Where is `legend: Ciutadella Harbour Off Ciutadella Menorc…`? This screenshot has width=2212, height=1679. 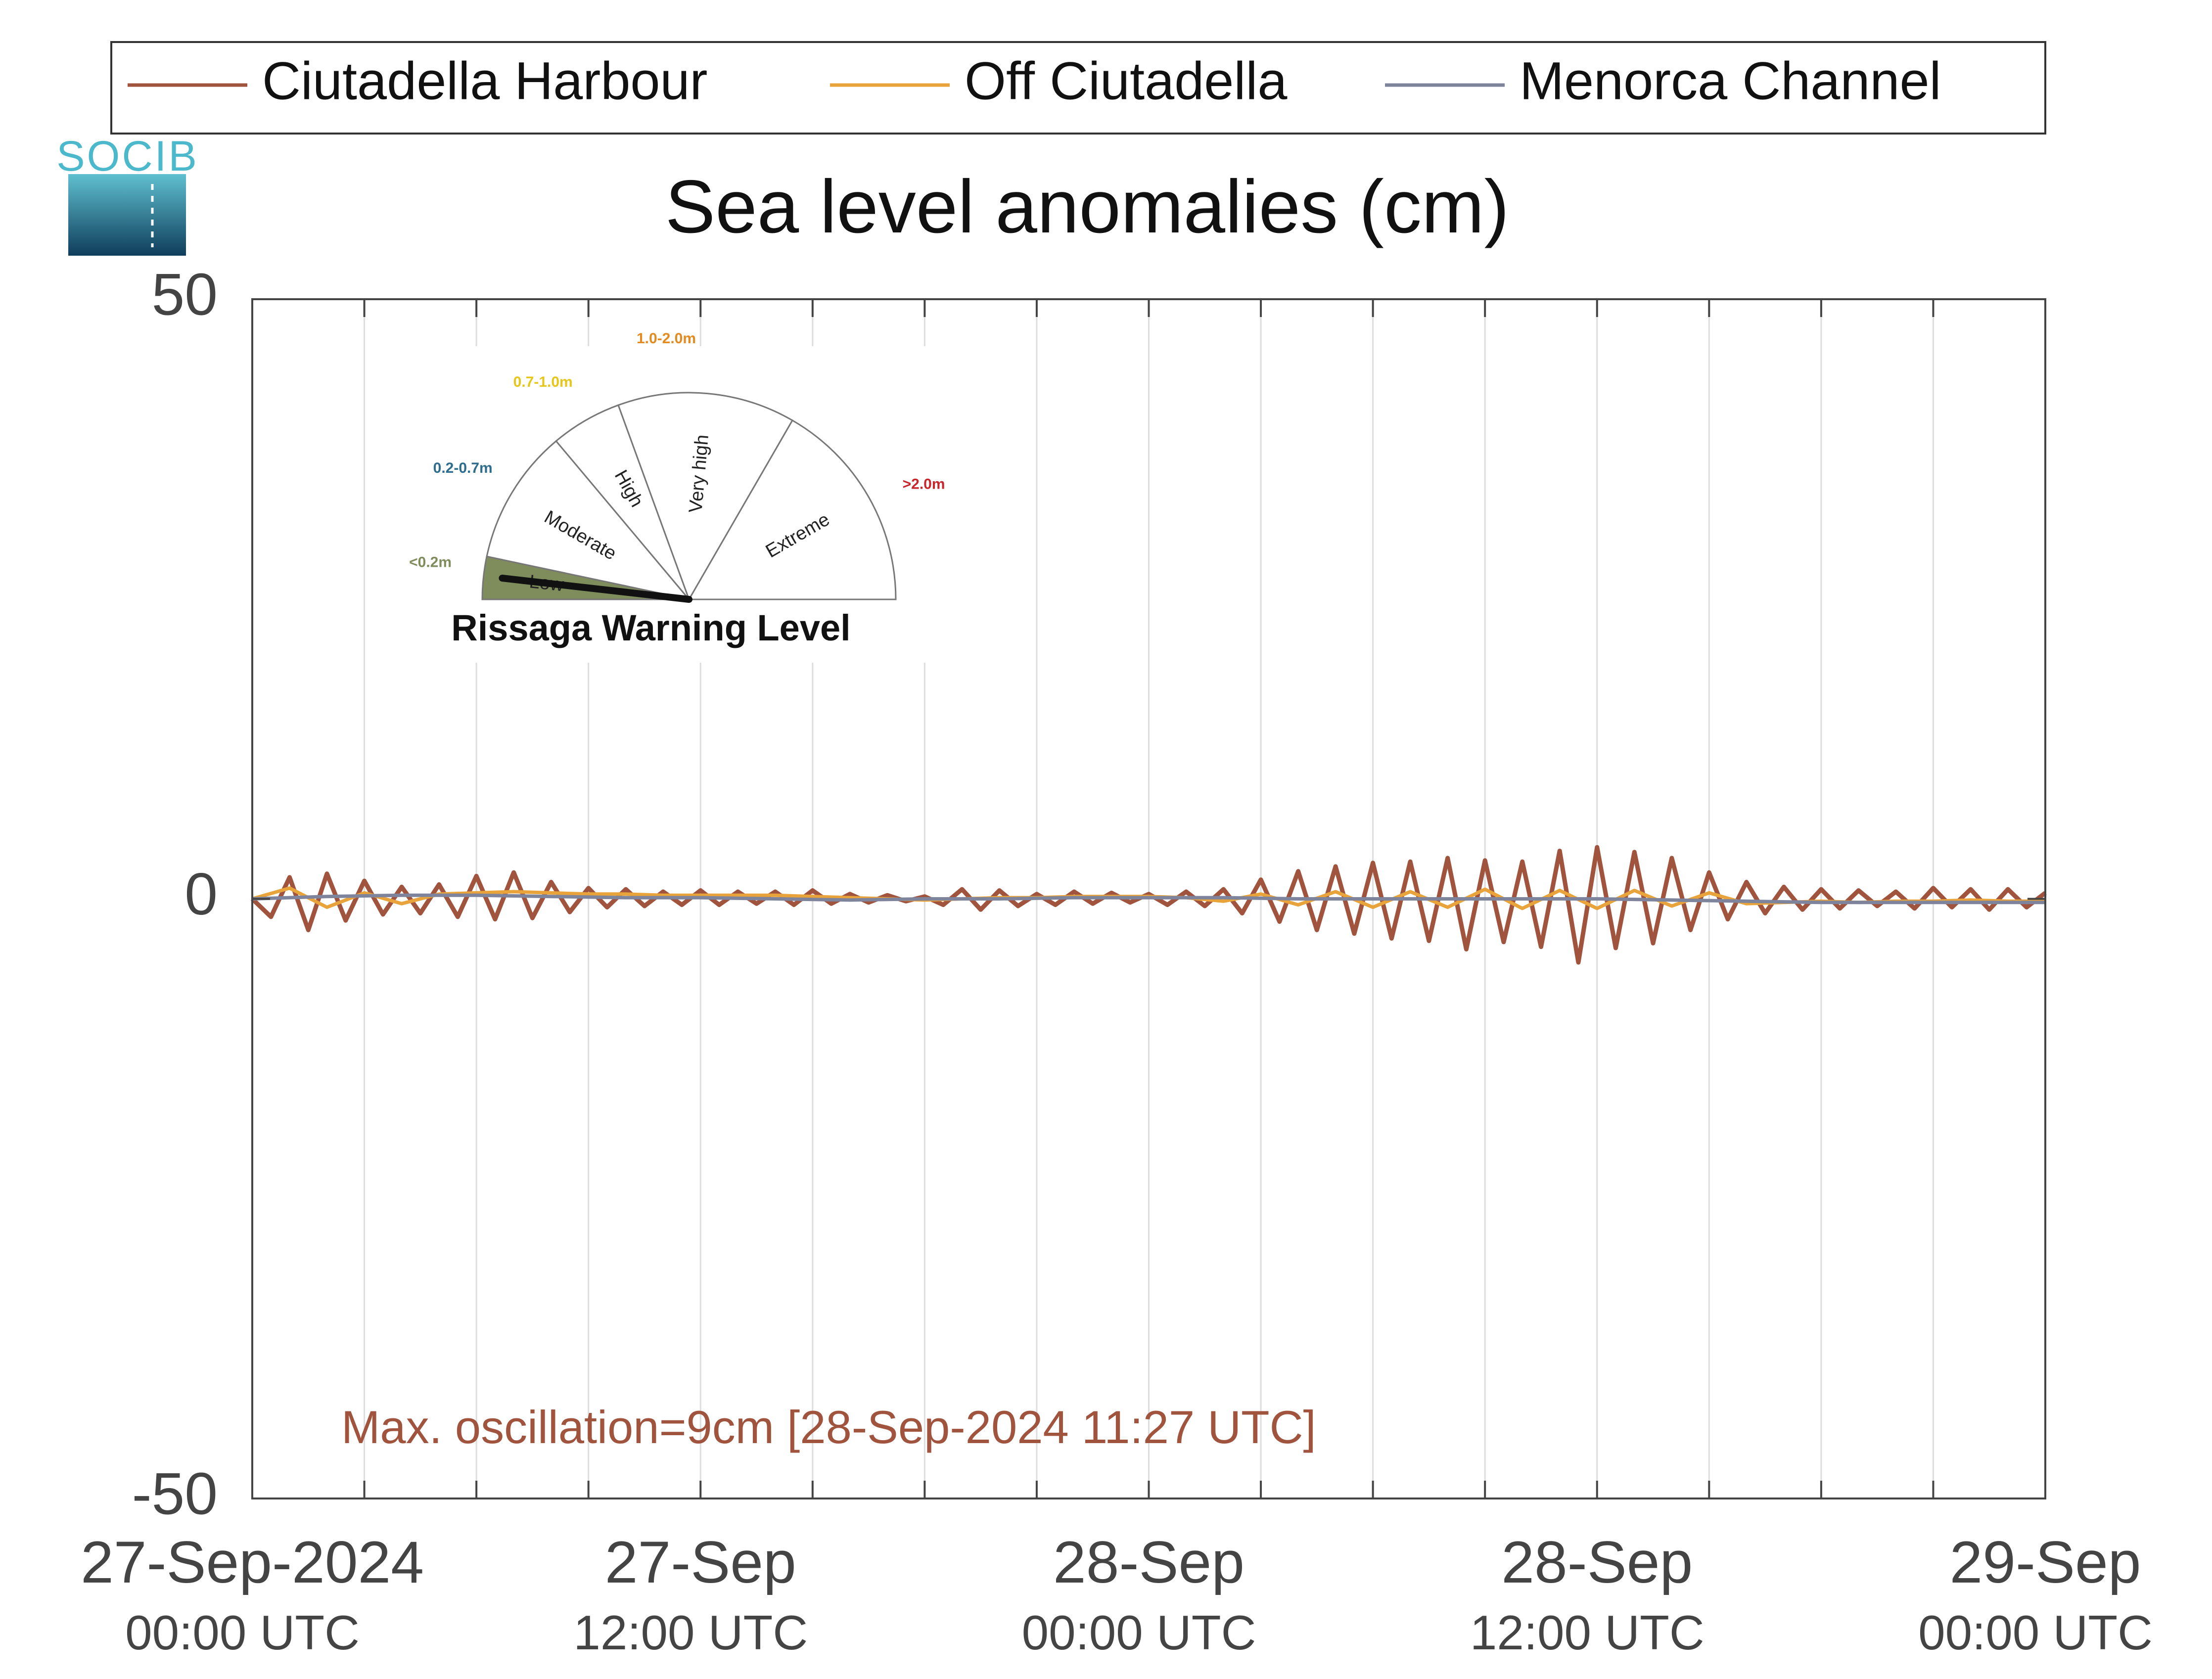 legend: Ciutadella Harbour Off Ciutadella Menorc… is located at coordinates (1078, 88).